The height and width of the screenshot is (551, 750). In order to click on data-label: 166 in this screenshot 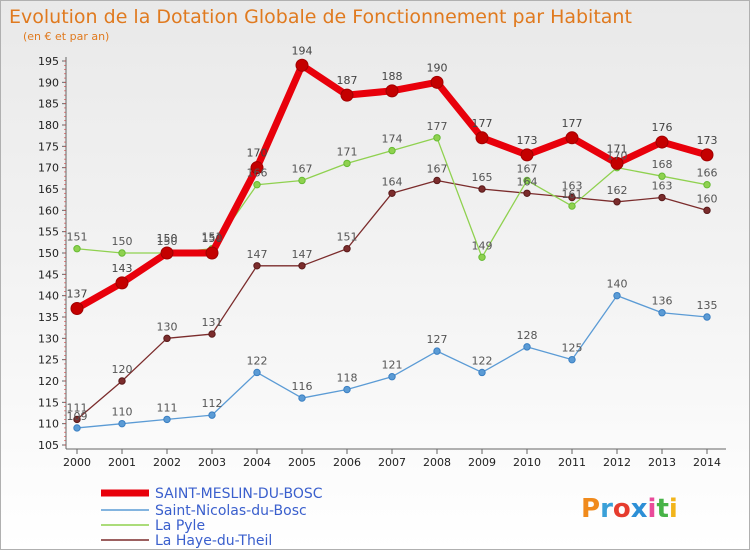, I will do `click(257, 173)`.